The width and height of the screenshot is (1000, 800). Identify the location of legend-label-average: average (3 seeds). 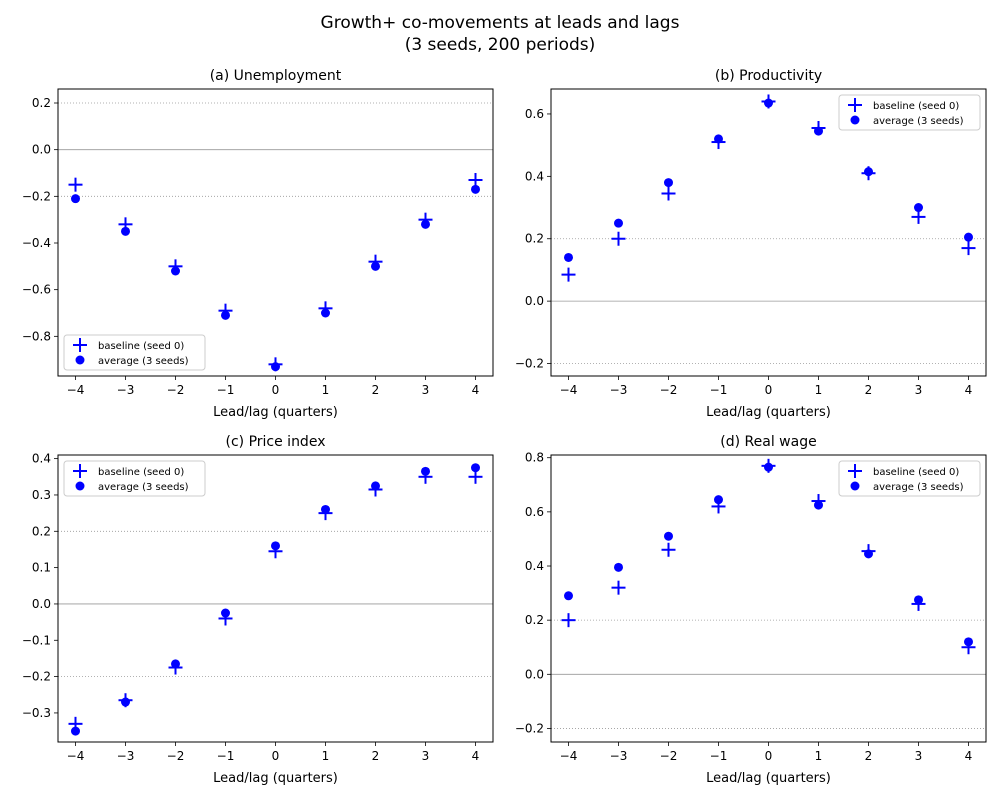
(918, 121).